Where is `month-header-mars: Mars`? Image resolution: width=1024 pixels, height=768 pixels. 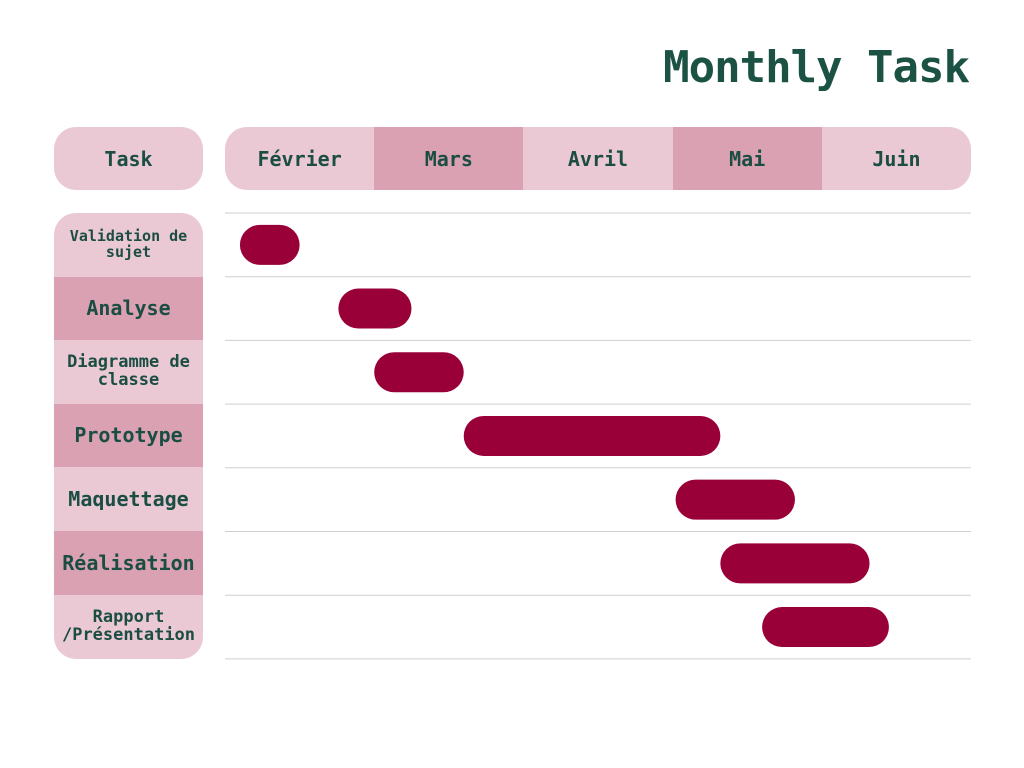
month-header-mars: Mars is located at coordinates (449, 158).